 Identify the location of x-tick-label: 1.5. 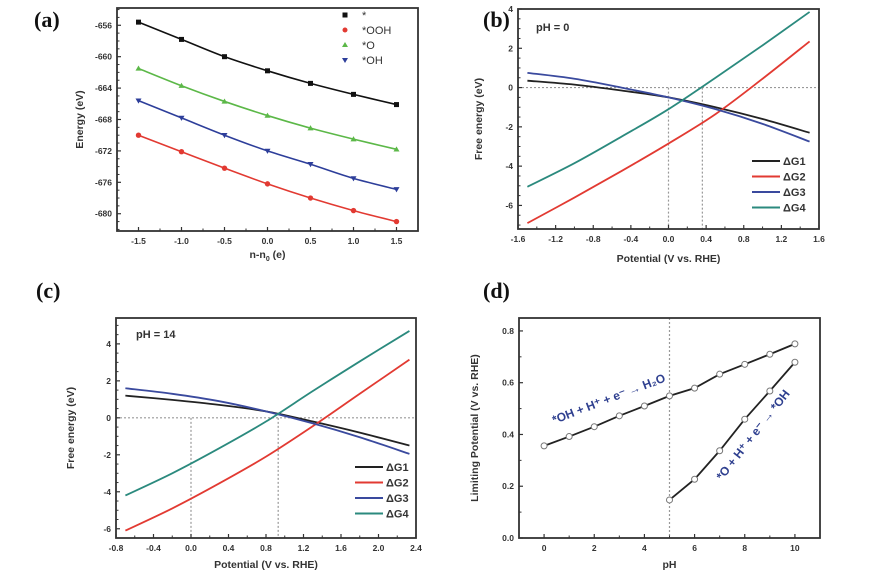
(397, 241).